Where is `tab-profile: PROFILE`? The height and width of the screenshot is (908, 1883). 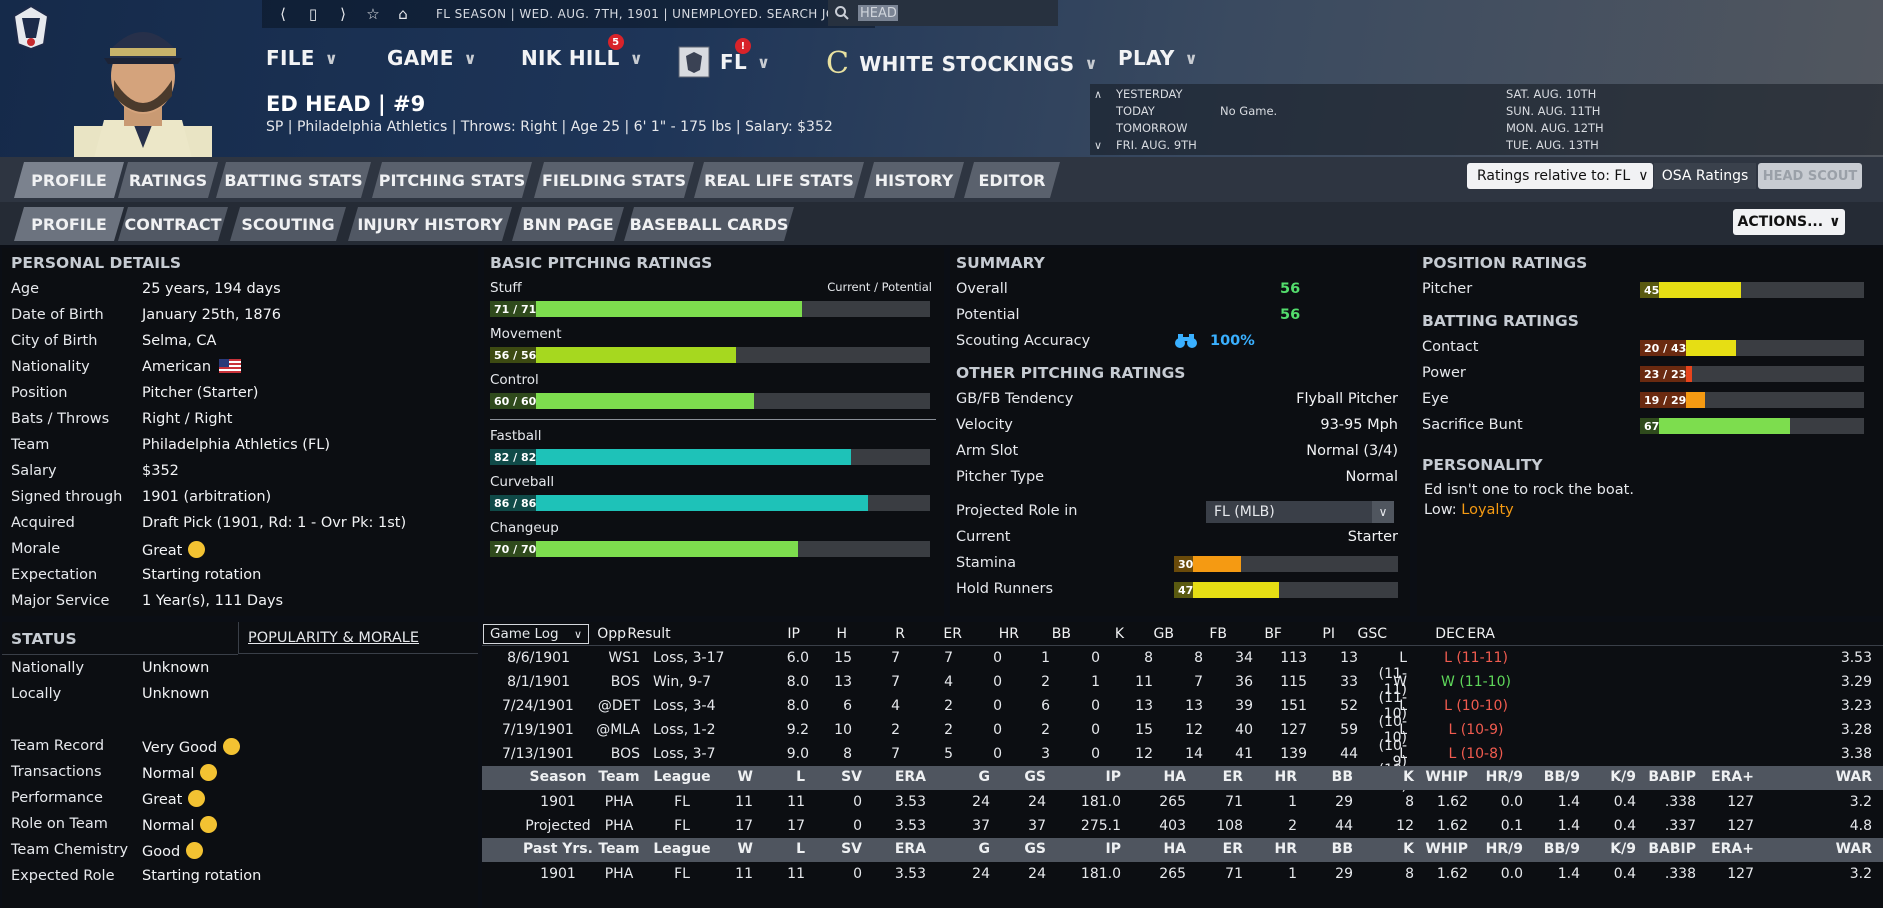
tab-profile: PROFILE is located at coordinates (69, 180).